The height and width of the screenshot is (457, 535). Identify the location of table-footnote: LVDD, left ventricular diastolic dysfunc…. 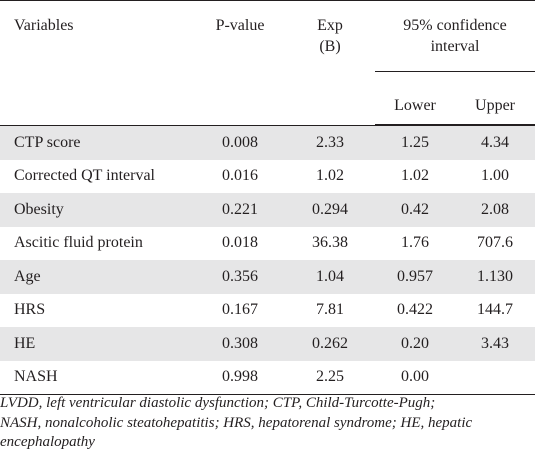
(267, 423).